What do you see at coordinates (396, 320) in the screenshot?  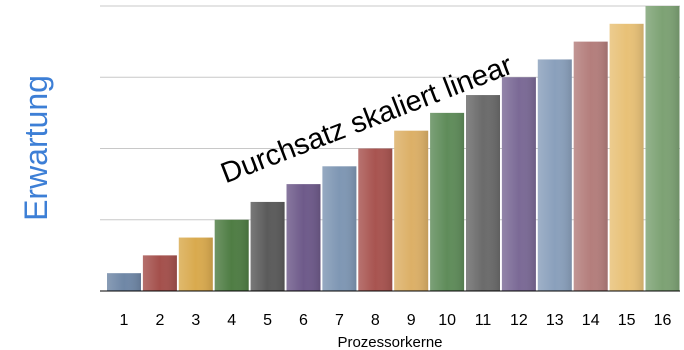 I see `x-tick-labels: 1 2 3 4 5 6 7 8 9 10 11 12 13 14 15 16` at bounding box center [396, 320].